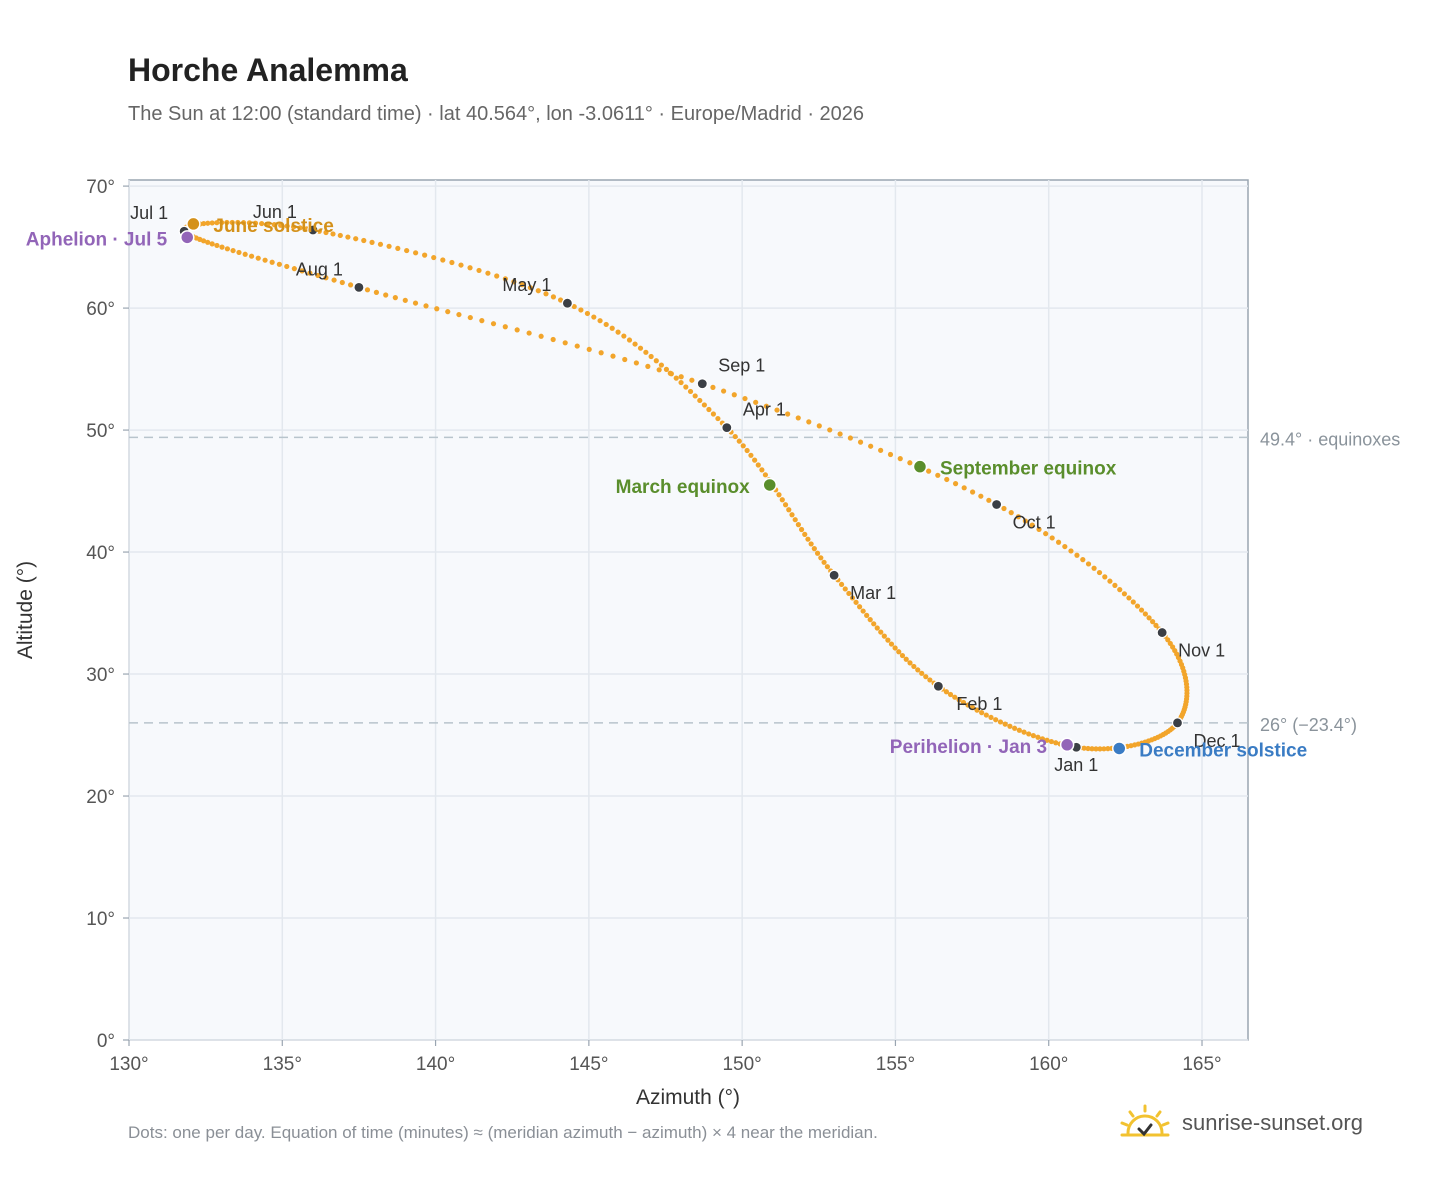 This screenshot has width=1448, height=1188. Describe the element at coordinates (149, 213) in the screenshot. I see `month-label: Jul 1` at that location.